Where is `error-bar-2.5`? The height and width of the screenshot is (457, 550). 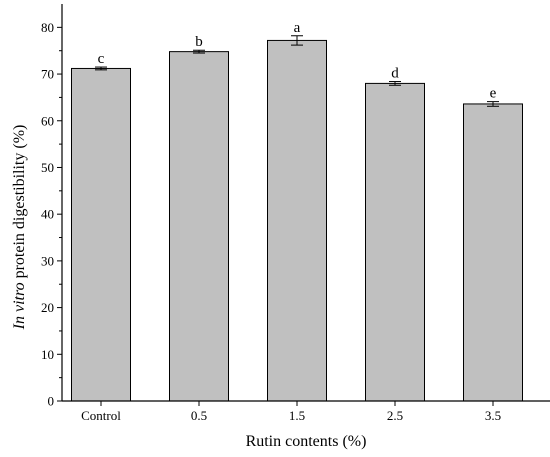 error-bar-2.5 is located at coordinates (395, 83).